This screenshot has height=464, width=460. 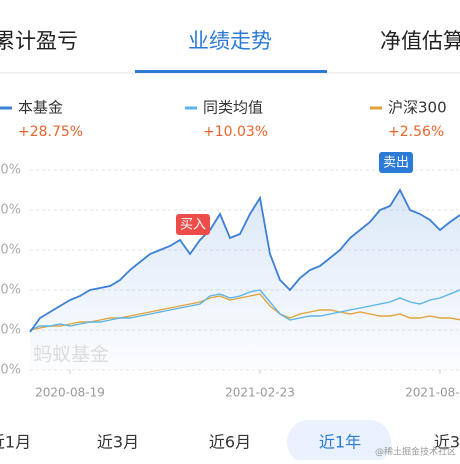 What do you see at coordinates (10, 210) in the screenshot?
I see `y-tick-label: 30.00%` at bounding box center [10, 210].